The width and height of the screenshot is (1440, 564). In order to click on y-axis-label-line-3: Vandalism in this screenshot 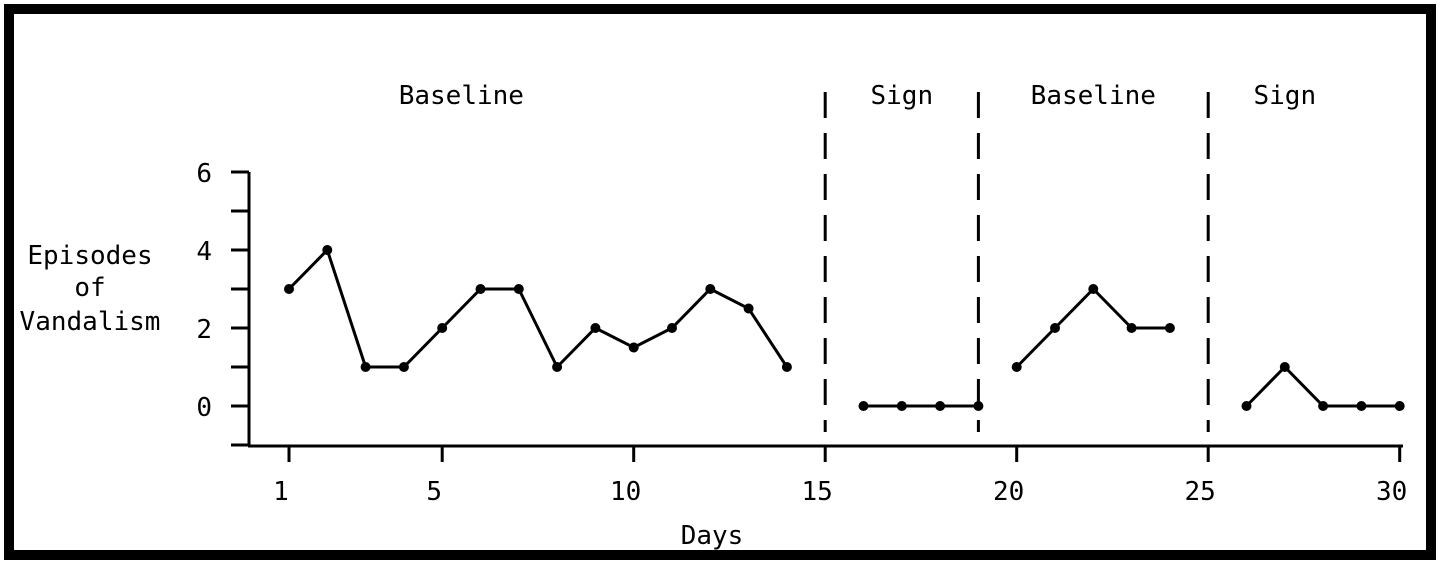, I will do `click(90, 322)`.